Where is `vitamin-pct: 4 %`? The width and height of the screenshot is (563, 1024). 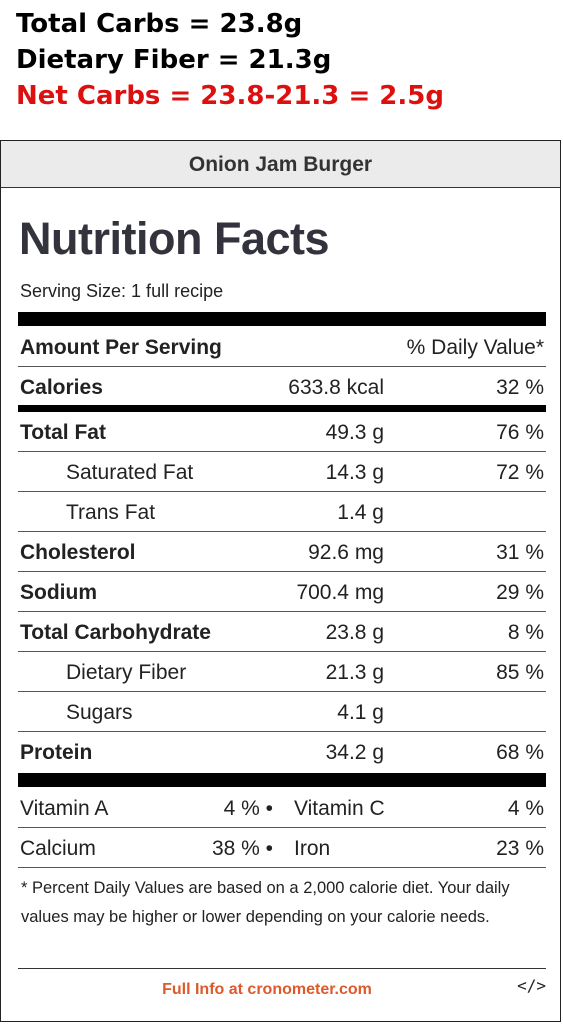 vitamin-pct: 4 % is located at coordinates (525, 808).